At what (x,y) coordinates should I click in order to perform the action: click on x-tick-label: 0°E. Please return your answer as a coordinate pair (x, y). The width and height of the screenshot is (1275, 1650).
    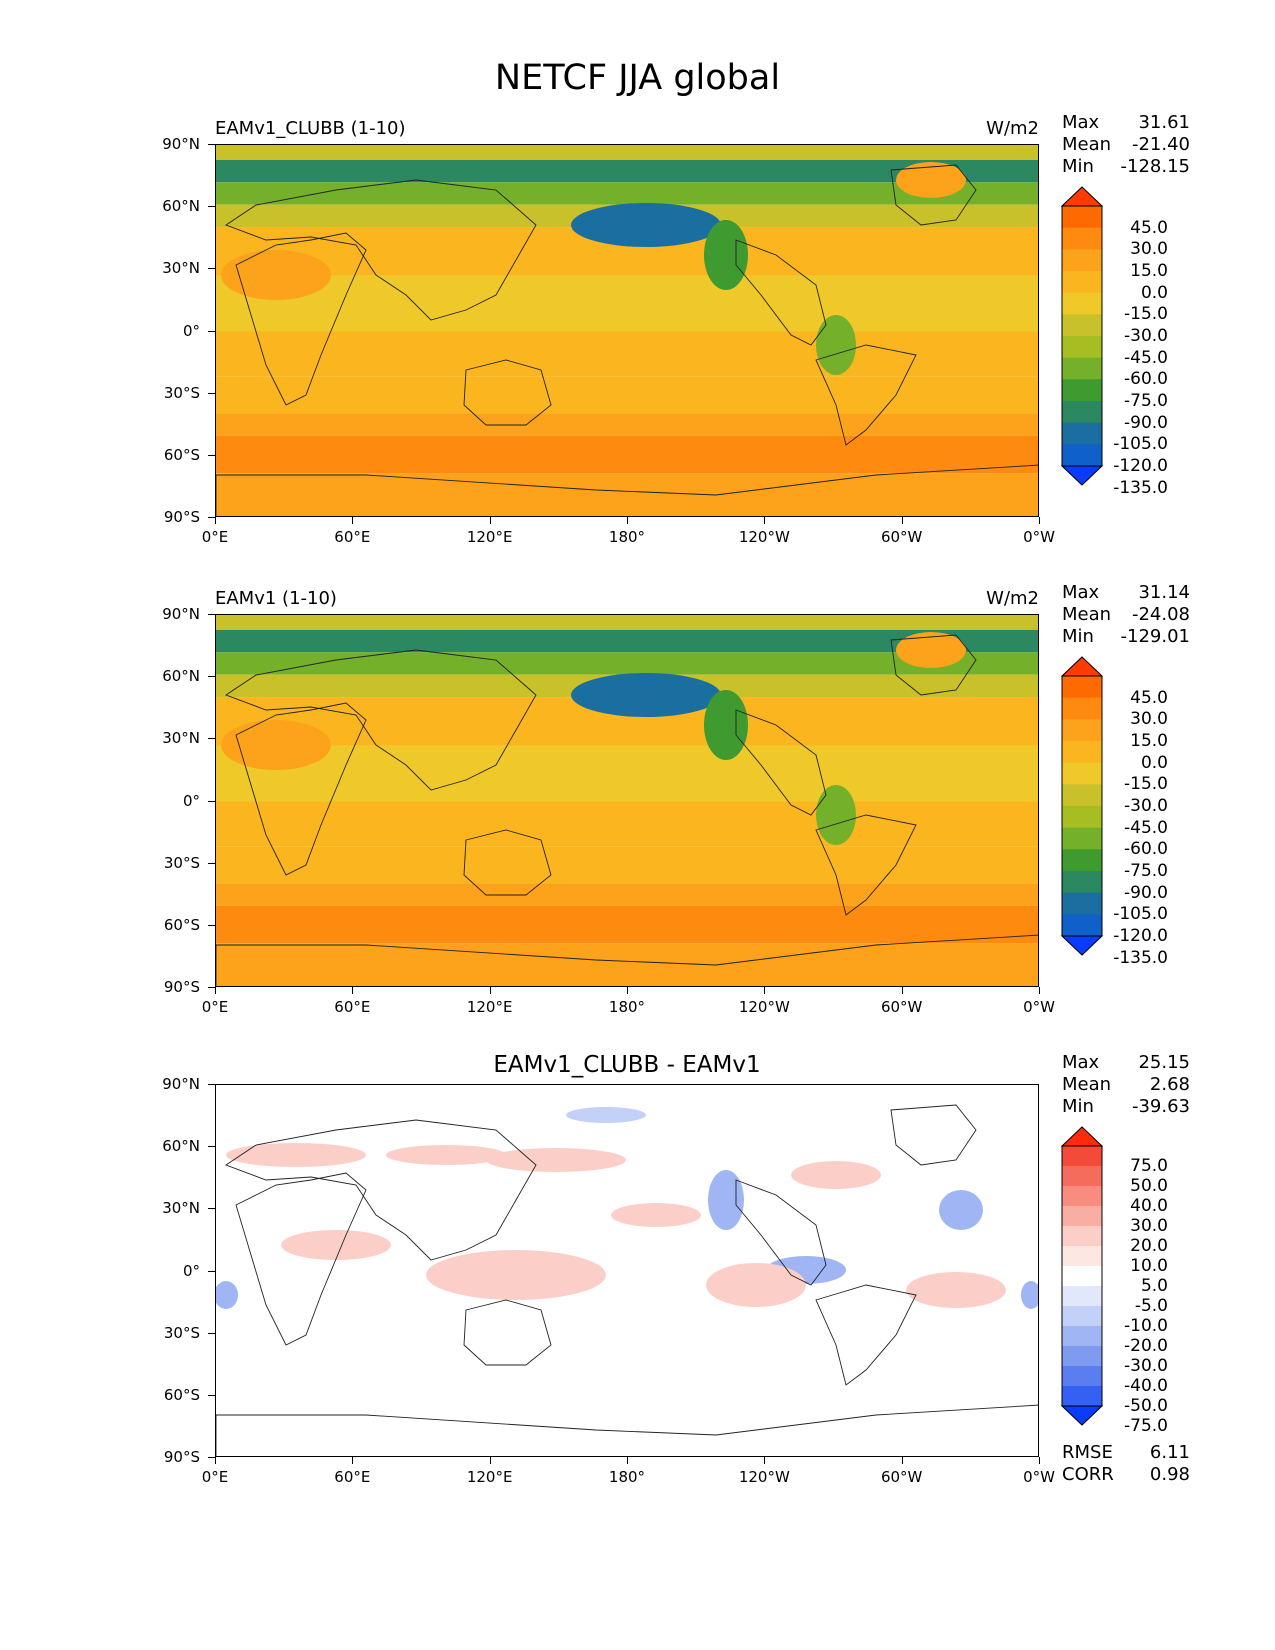
    Looking at the image, I should click on (215, 1477).